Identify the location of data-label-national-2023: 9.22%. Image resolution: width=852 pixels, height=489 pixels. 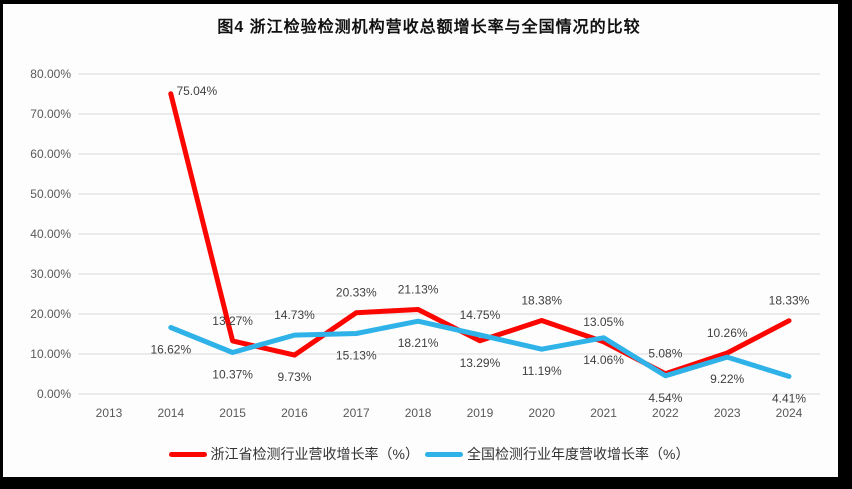
(727, 379).